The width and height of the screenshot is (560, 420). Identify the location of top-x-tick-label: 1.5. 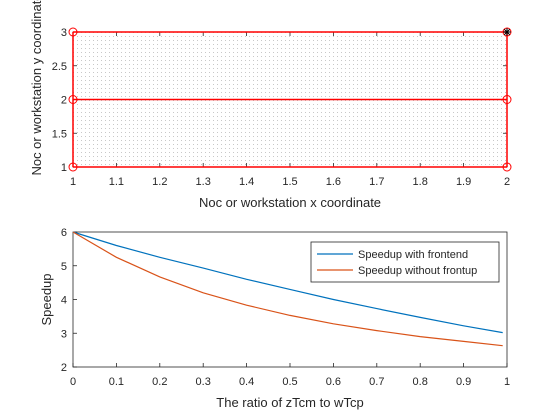
(289, 182).